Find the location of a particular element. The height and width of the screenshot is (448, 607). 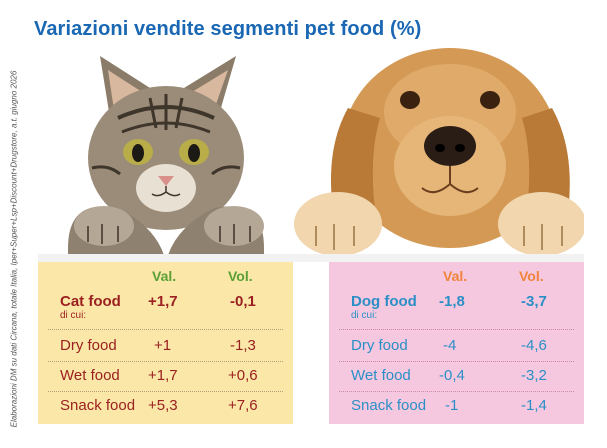

dog-wet-row: Wet food -0,4 -3,2 is located at coordinates (456, 377).